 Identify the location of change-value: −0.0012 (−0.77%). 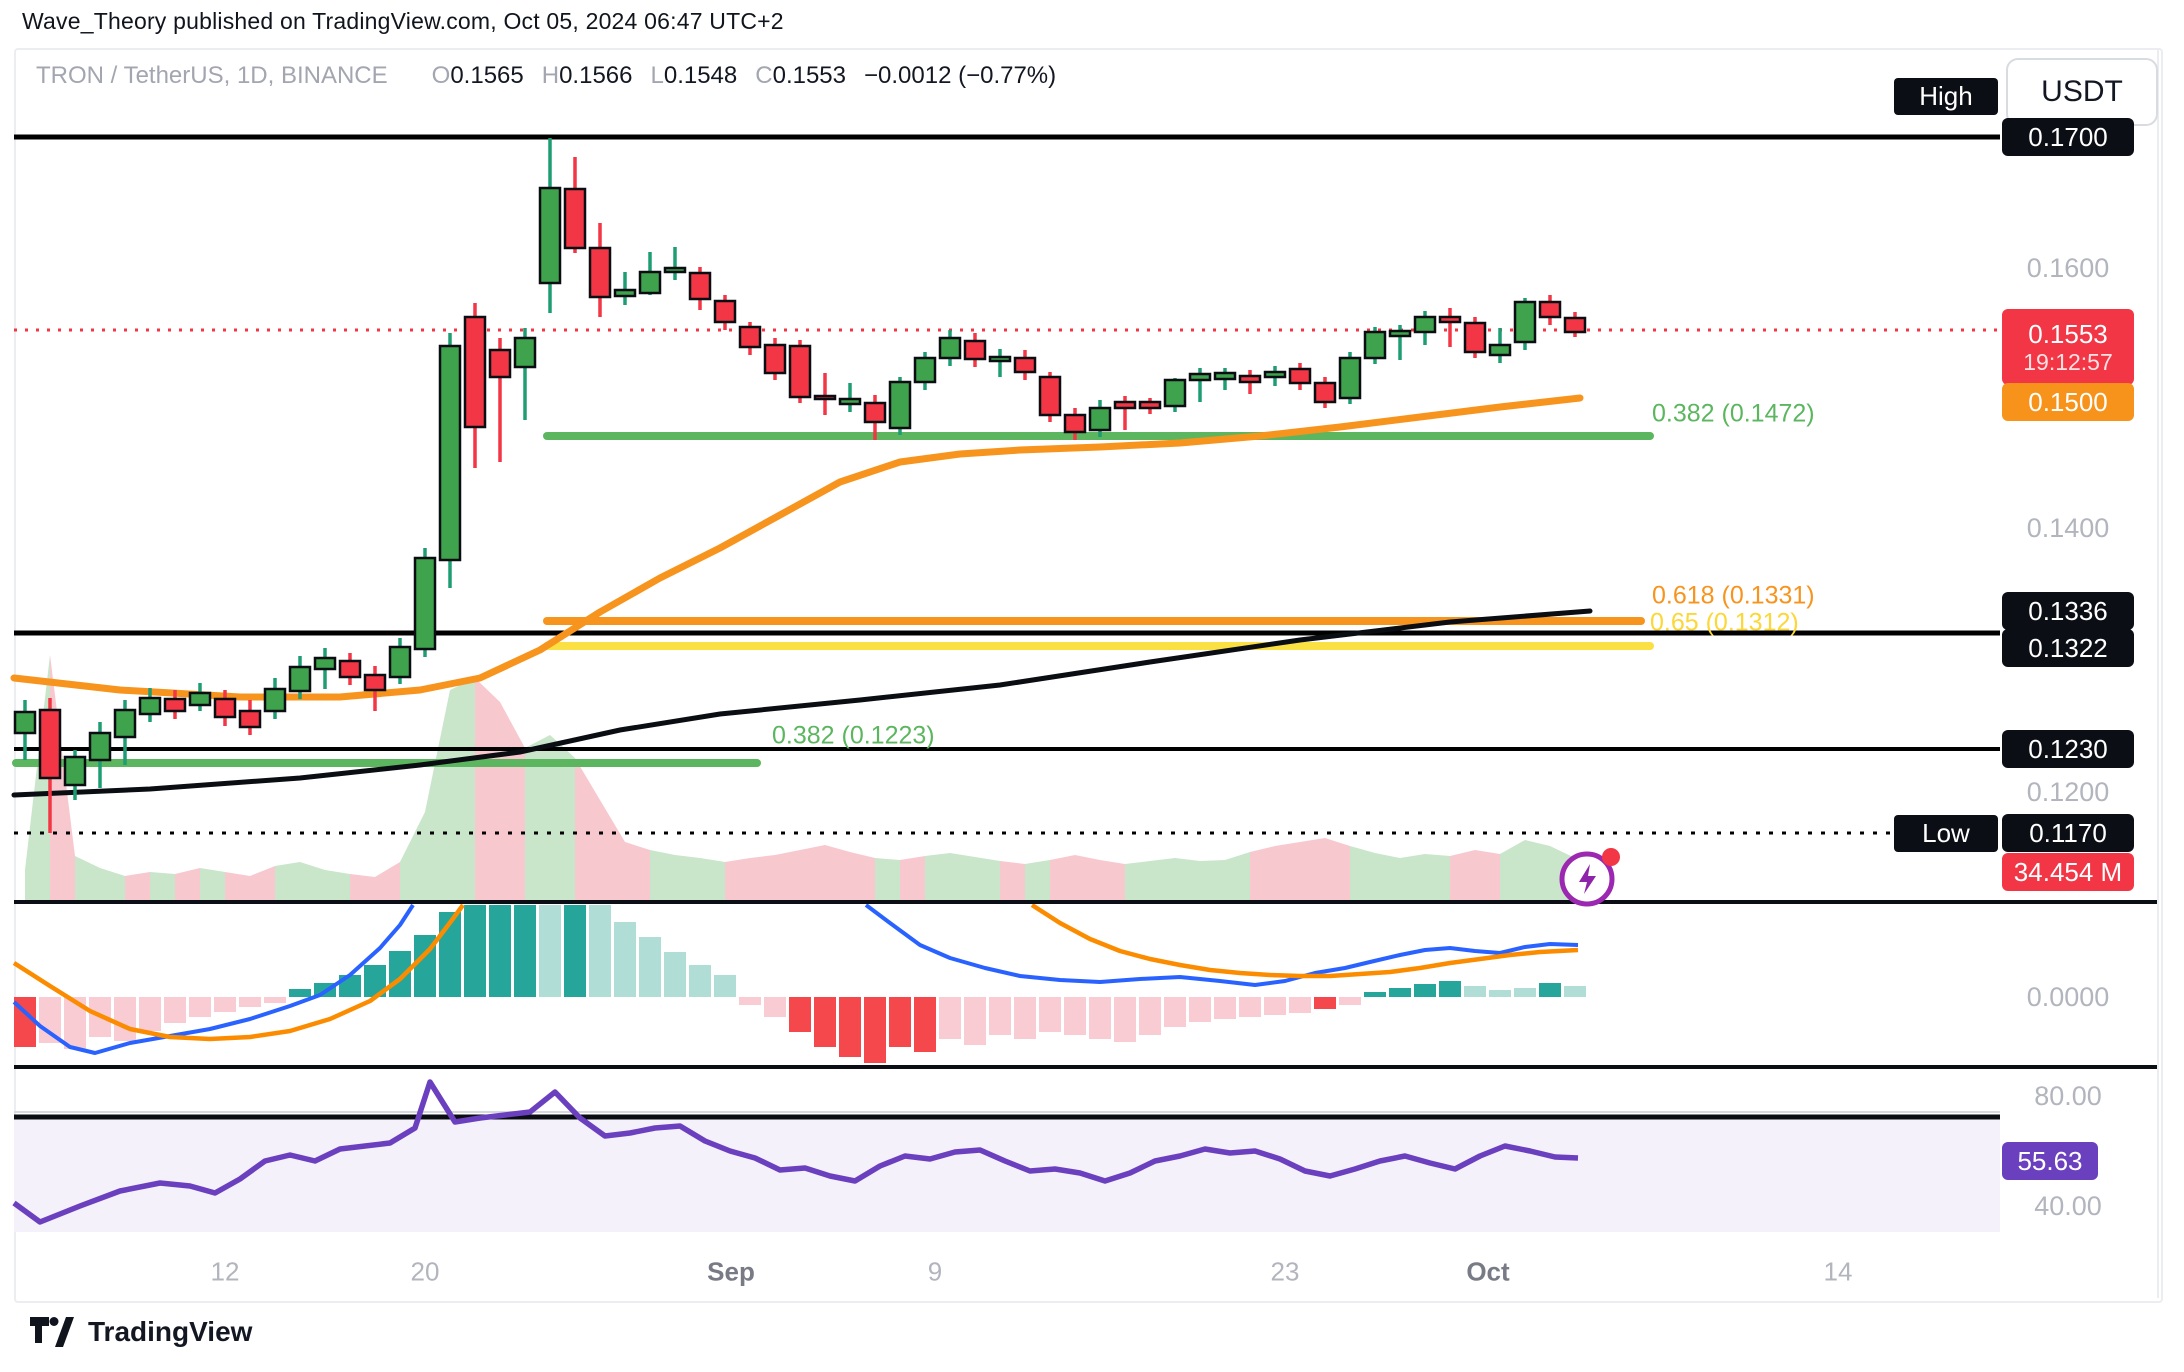
(960, 75).